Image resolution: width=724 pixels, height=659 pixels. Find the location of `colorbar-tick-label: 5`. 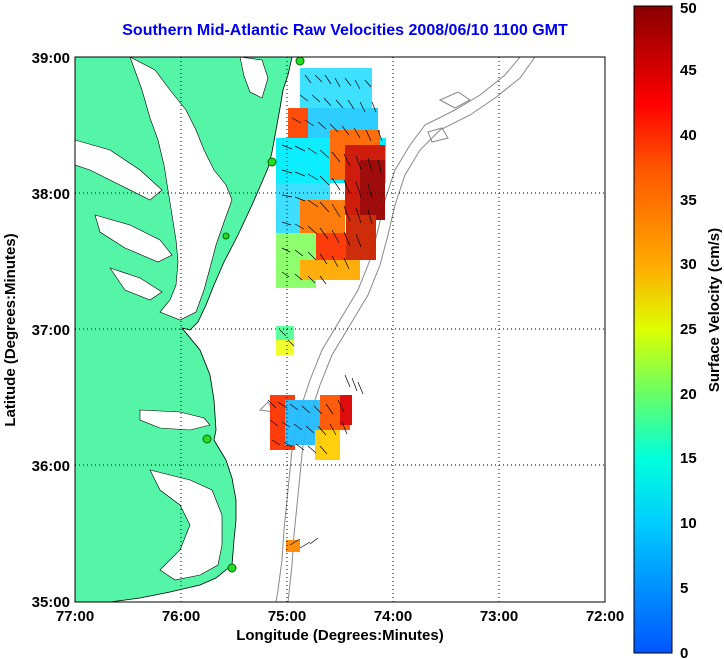

colorbar-tick-label: 5 is located at coordinates (684, 588).